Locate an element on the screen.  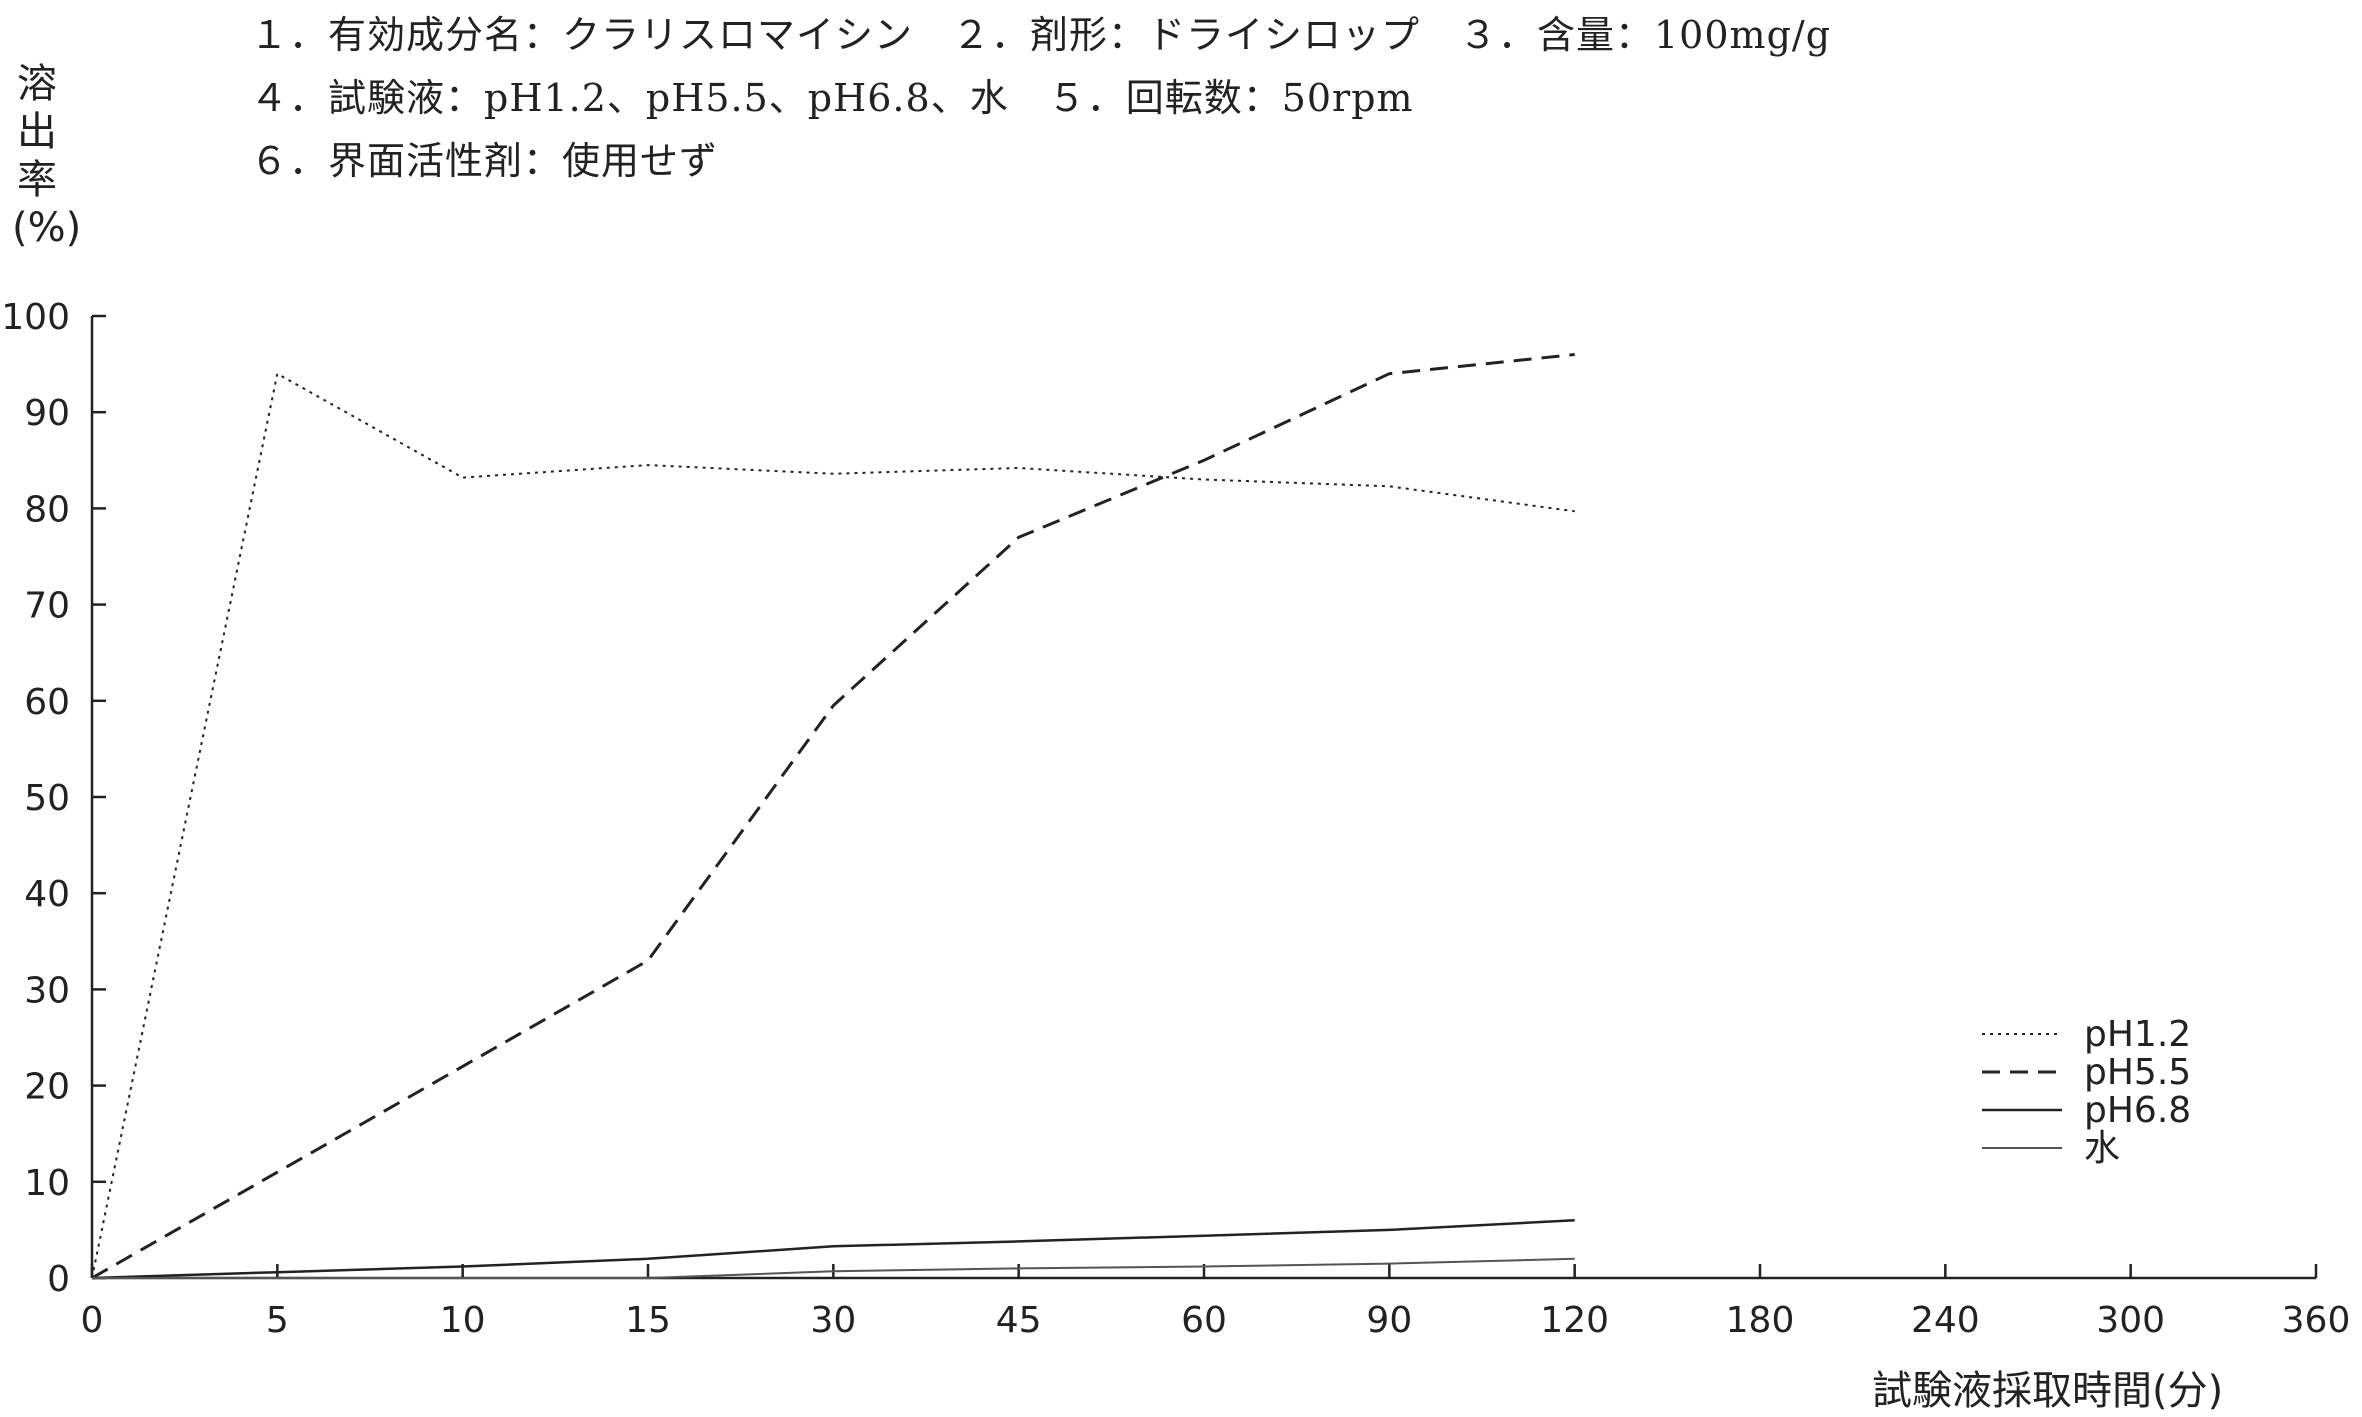
y-axis-label-char: 出 is located at coordinates (37, 132).